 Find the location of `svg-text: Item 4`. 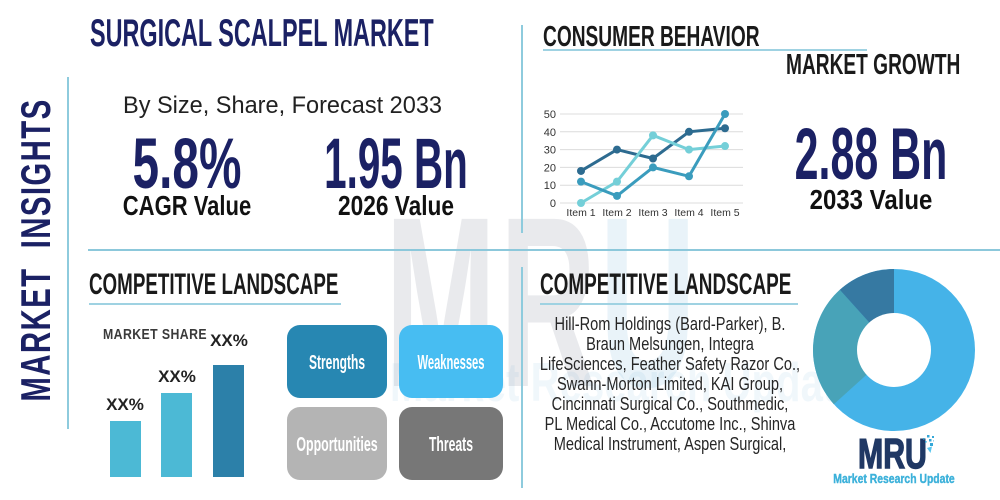

svg-text: Item 4 is located at coordinates (688, 213).